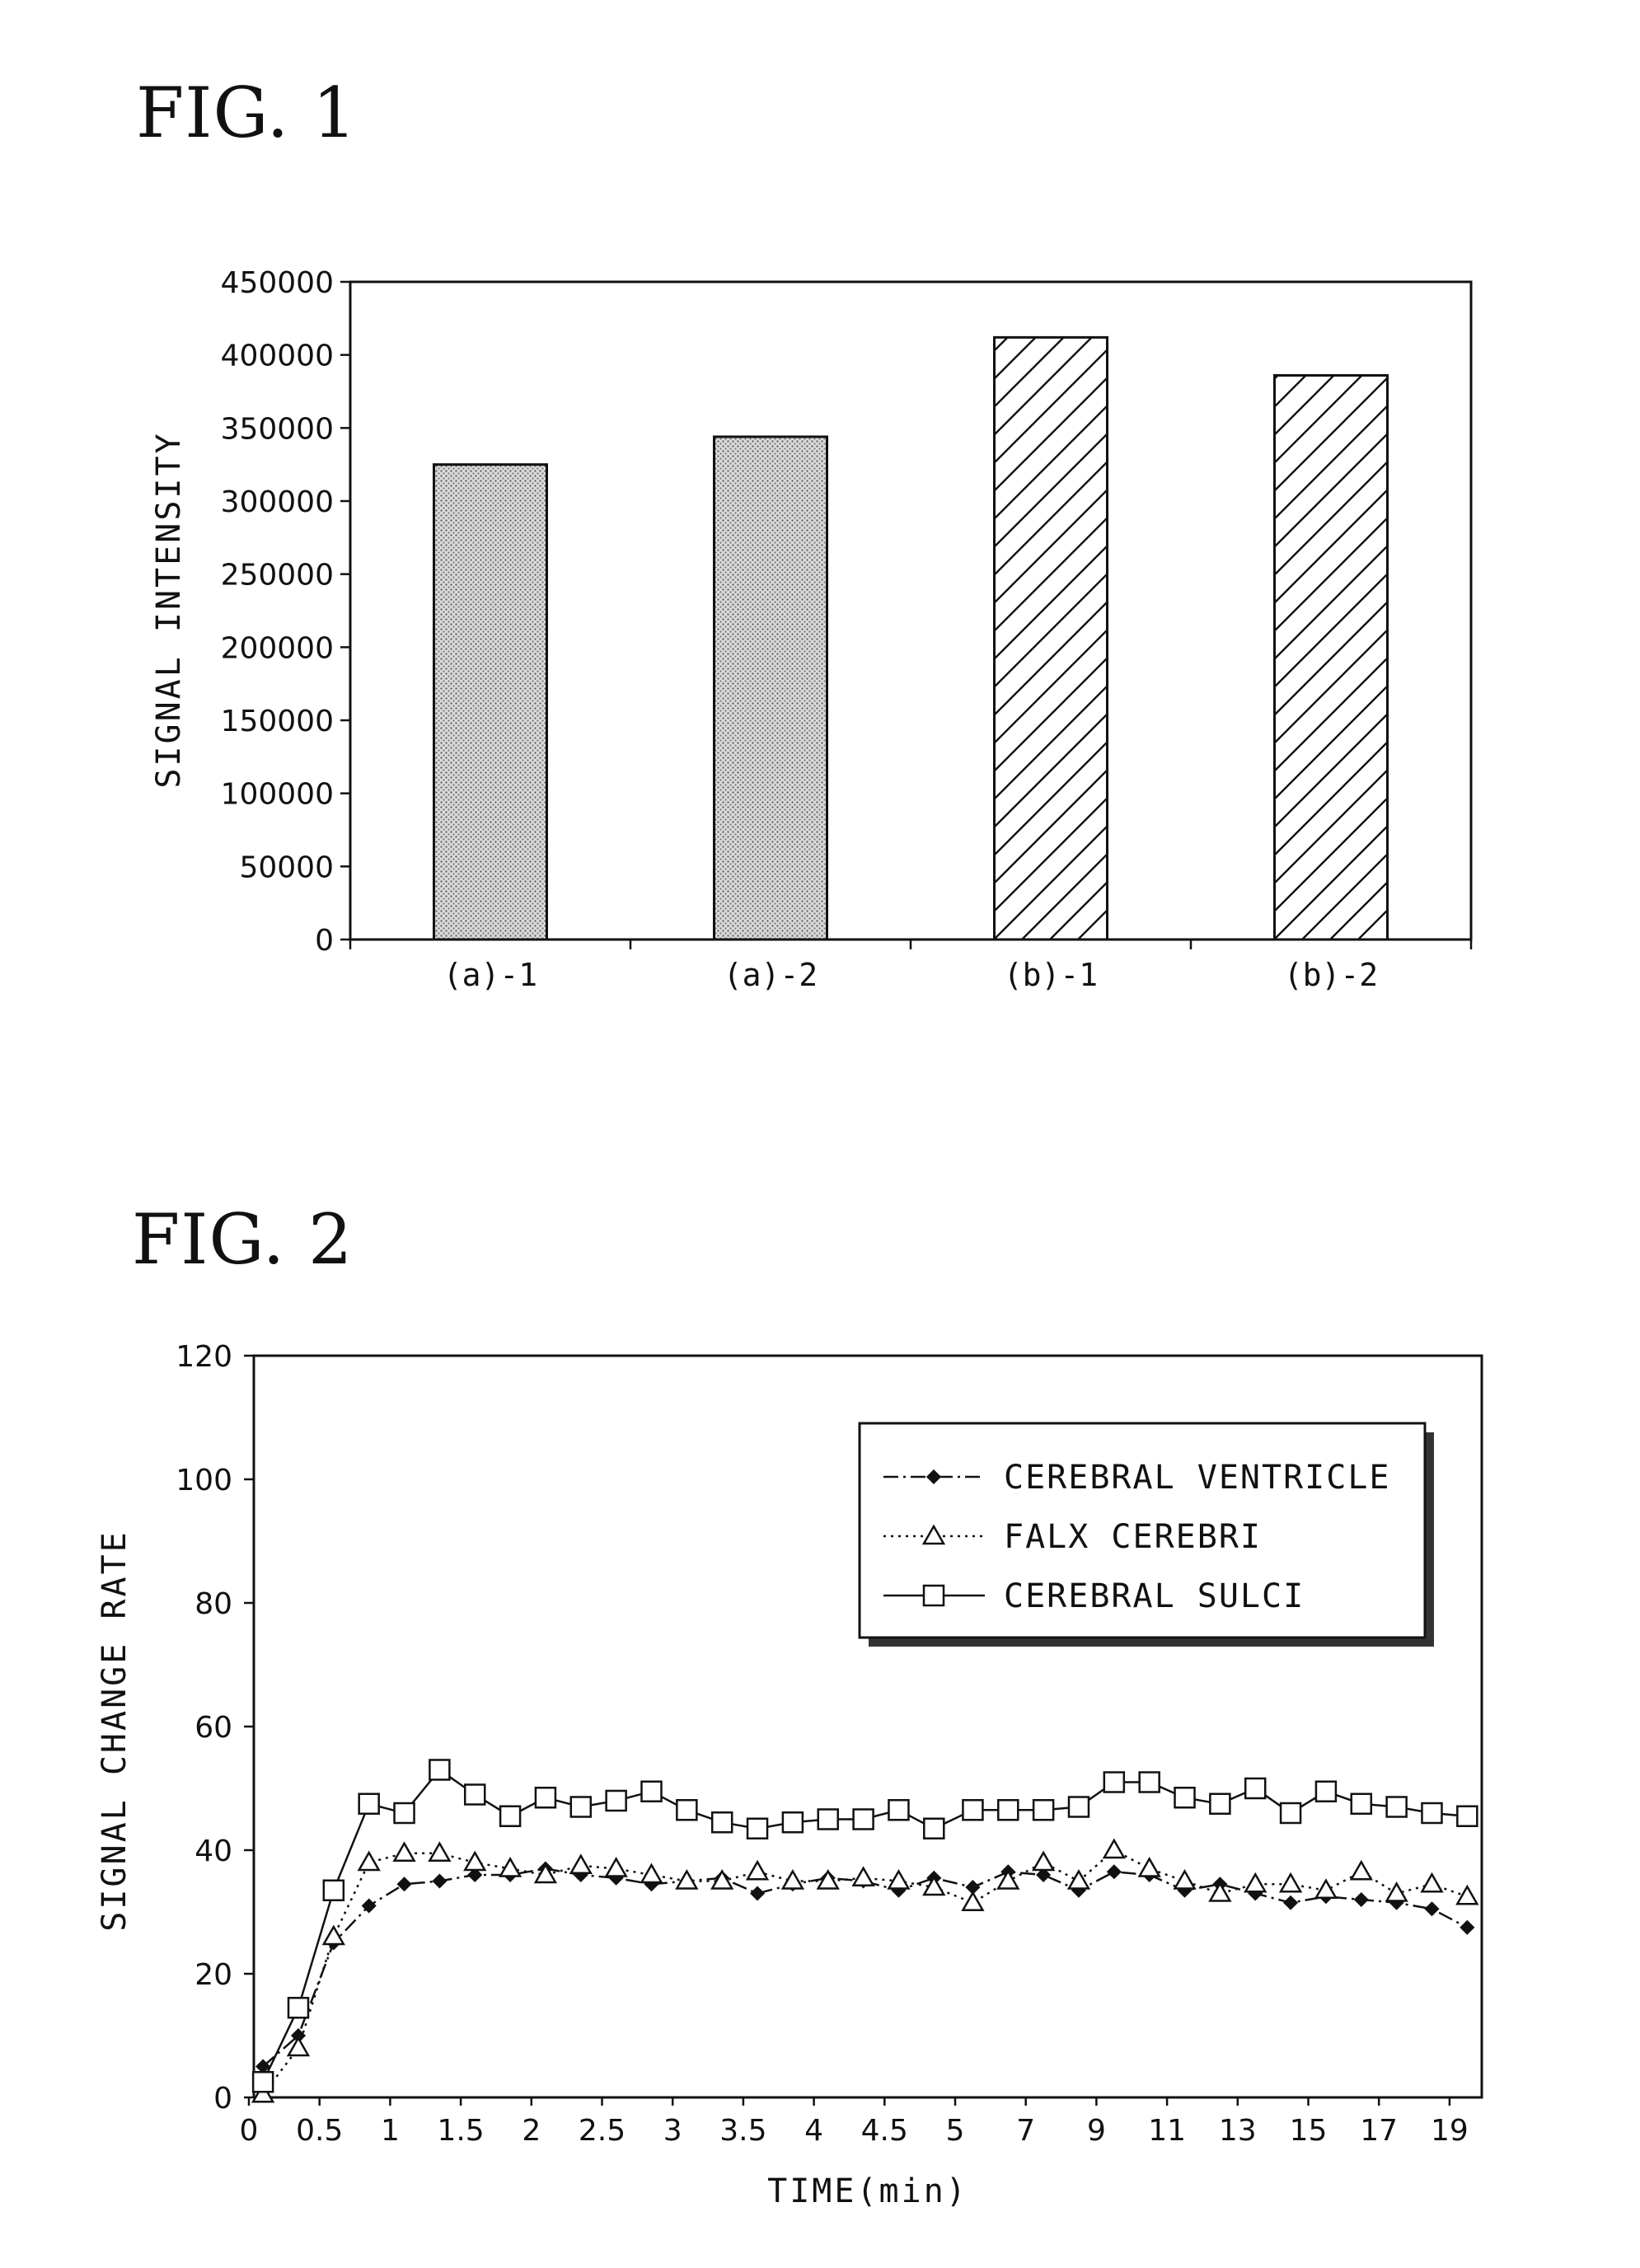 Image resolution: width=1640 pixels, height=2268 pixels. What do you see at coordinates (1025, 2131) in the screenshot?
I see `x-tick-label: 7` at bounding box center [1025, 2131].